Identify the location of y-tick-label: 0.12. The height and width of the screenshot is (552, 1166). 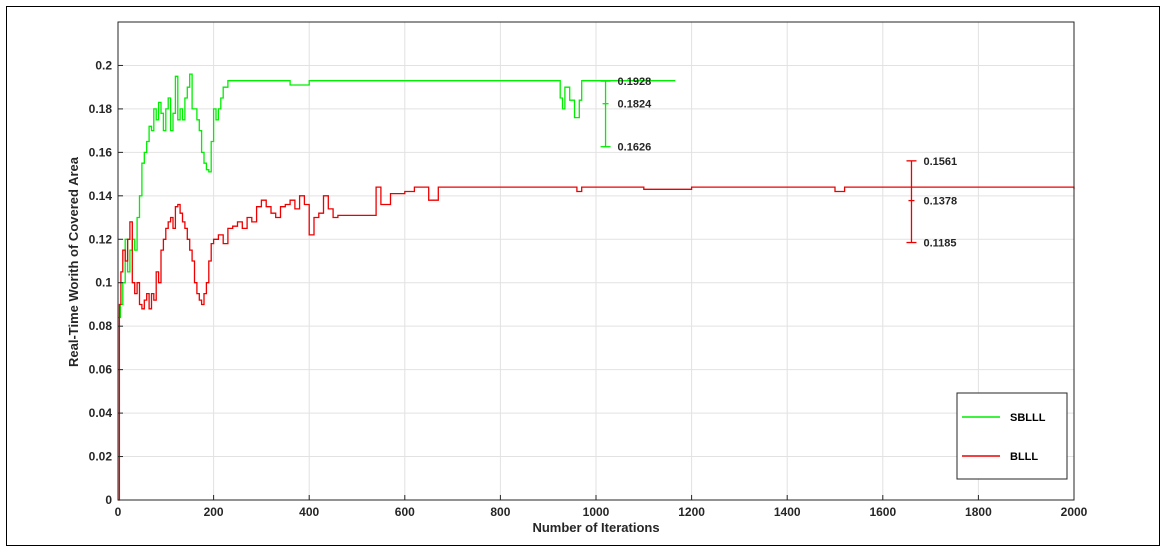
(101, 239).